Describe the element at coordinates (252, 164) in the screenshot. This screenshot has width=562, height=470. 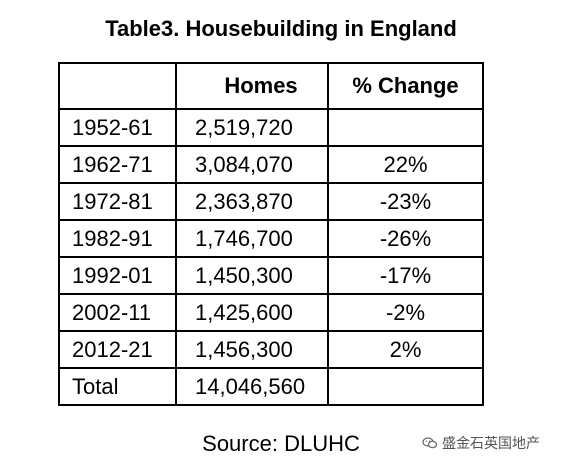
I see `homes-cell: 3,084,070` at that location.